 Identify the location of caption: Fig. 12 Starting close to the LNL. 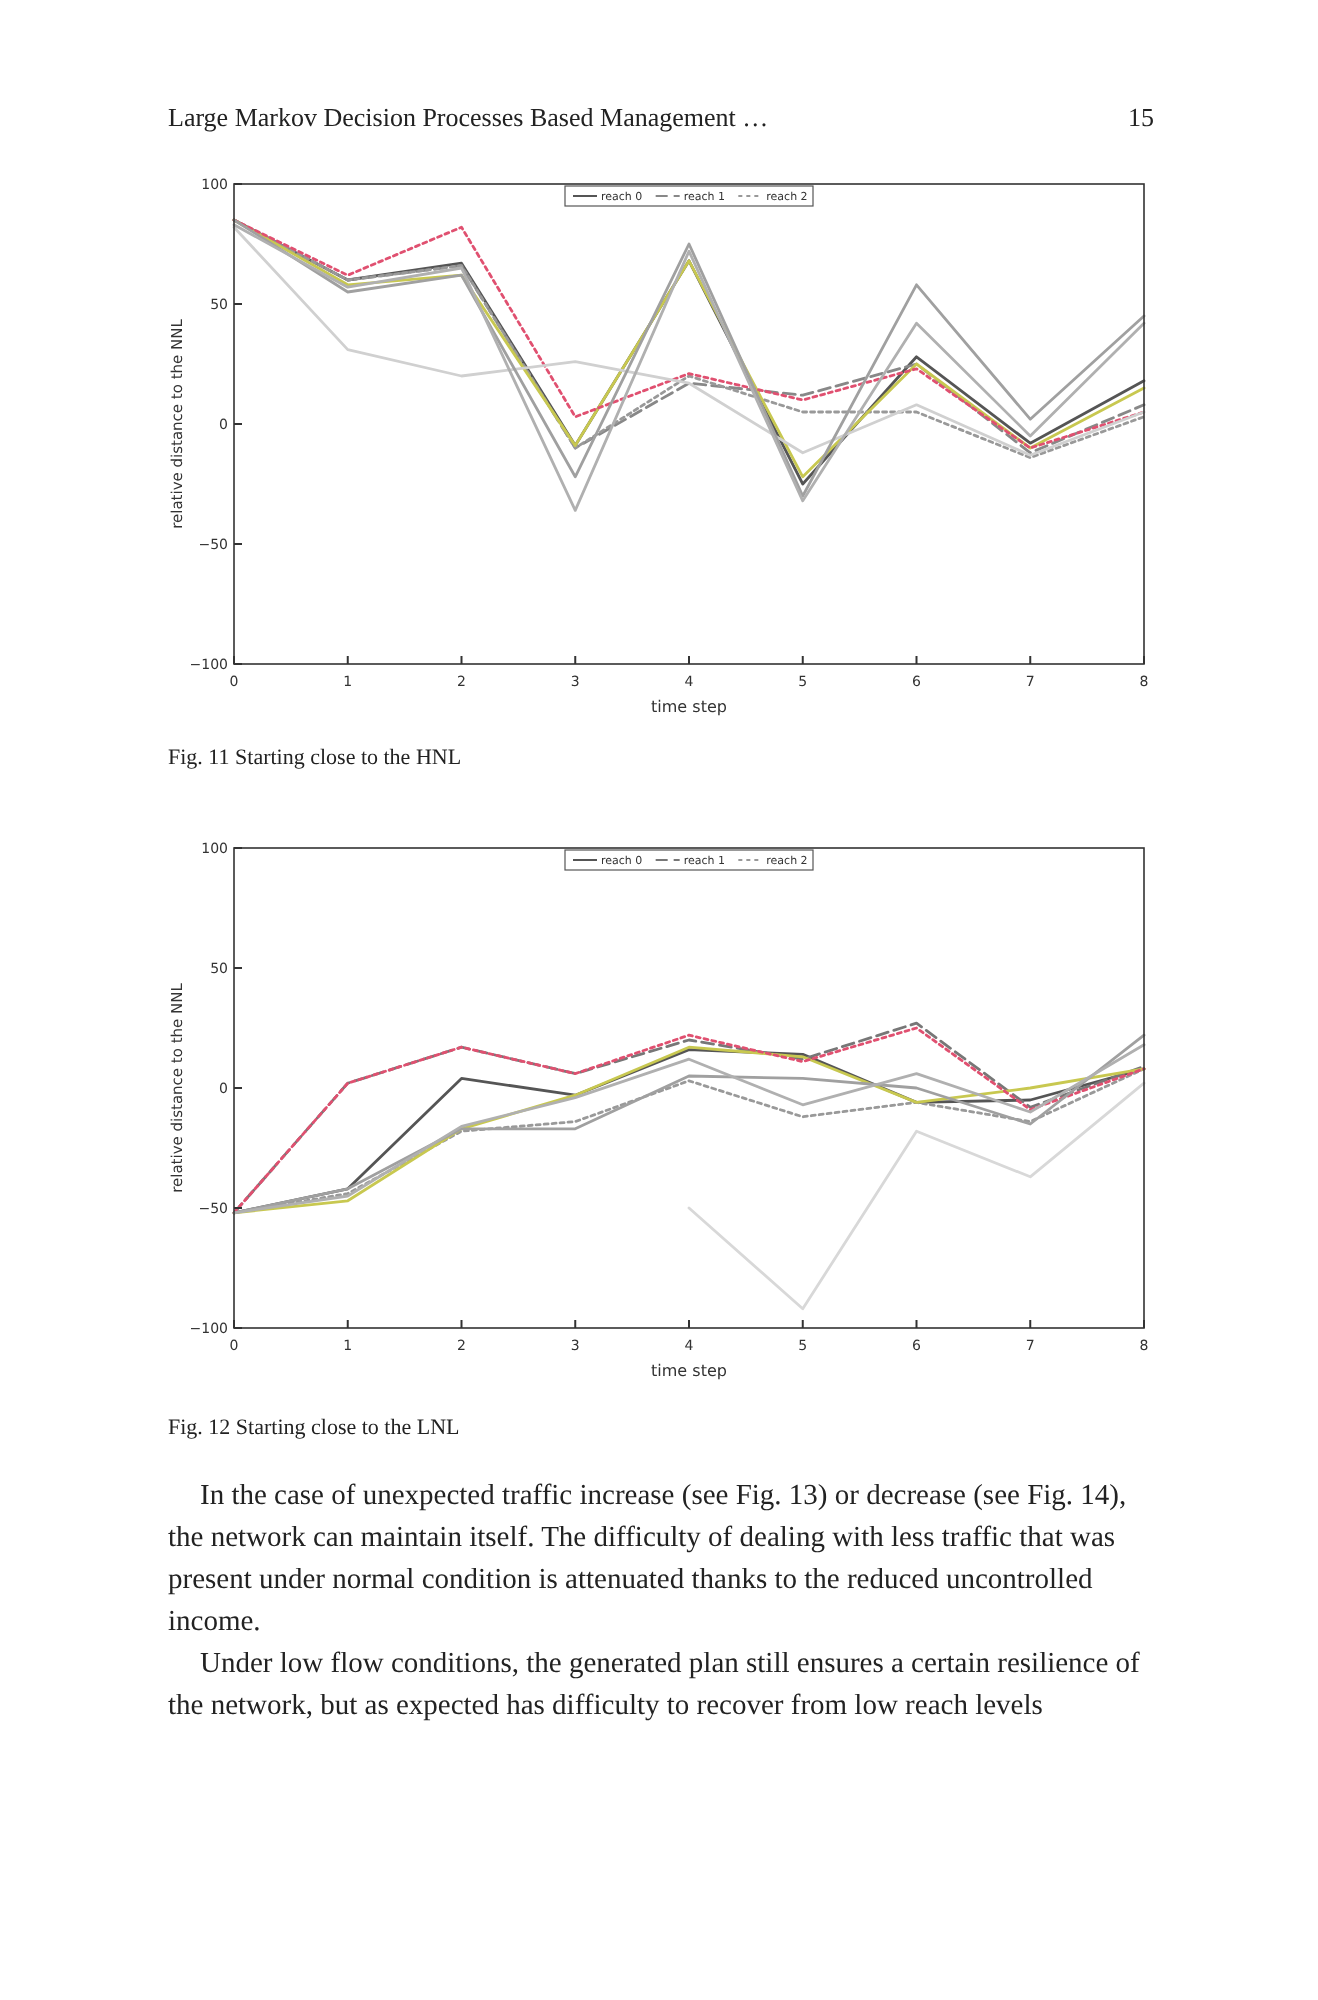
(314, 1428).